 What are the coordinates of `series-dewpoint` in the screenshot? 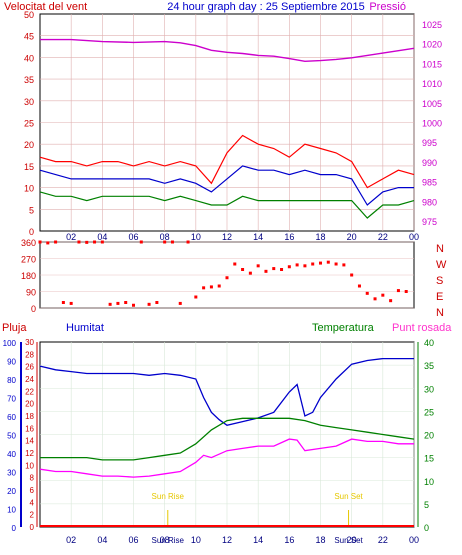 It's located at (226, 458).